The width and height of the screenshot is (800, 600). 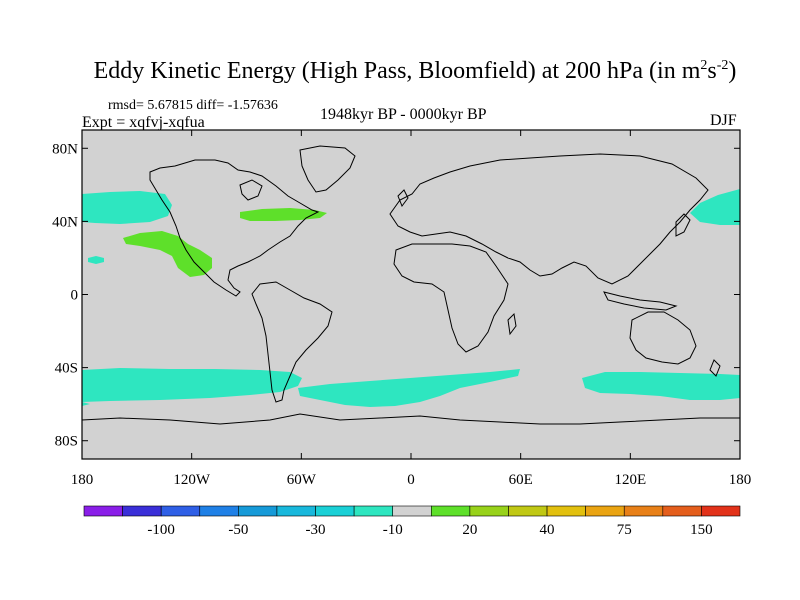 I want to click on coast-antarctica, so click(x=411, y=419).